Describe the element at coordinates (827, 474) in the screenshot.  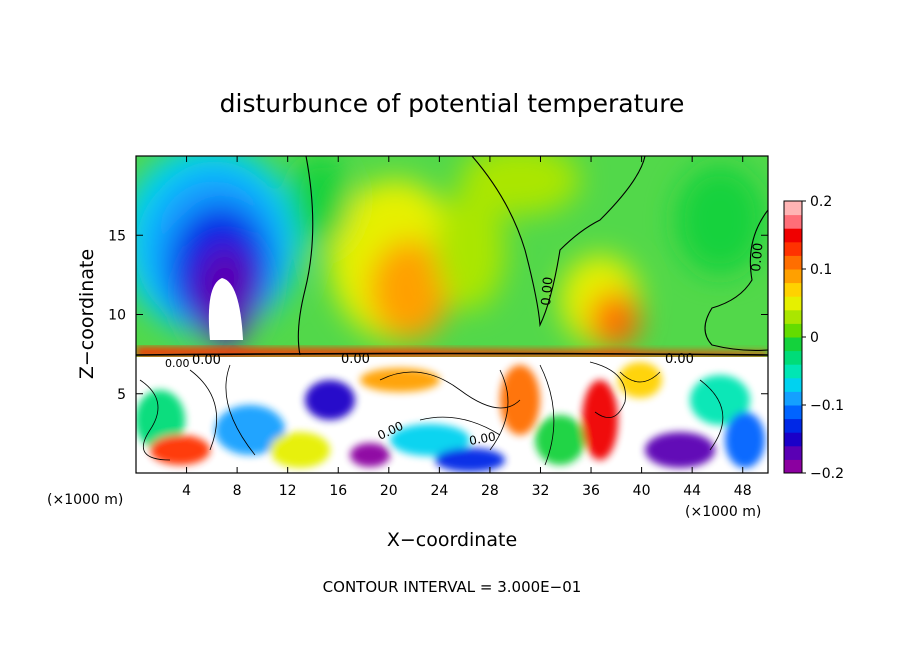
I see `colorbar-tick-label: −0.2` at that location.